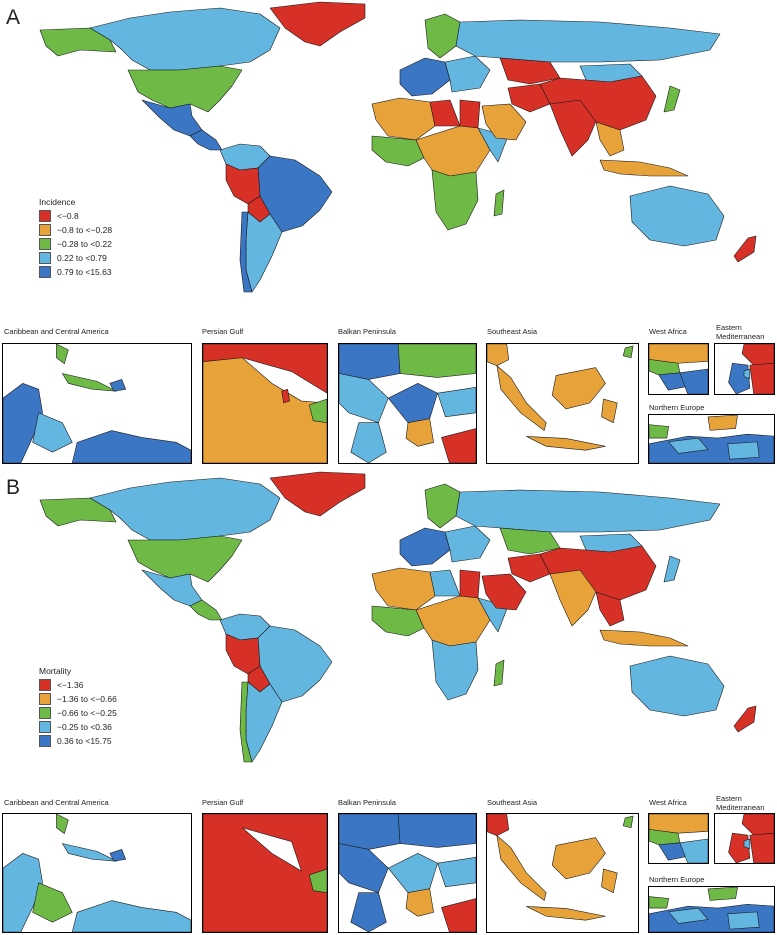 This screenshot has height=935, width=777. I want to click on region-kazakhstan, so click(530, 71).